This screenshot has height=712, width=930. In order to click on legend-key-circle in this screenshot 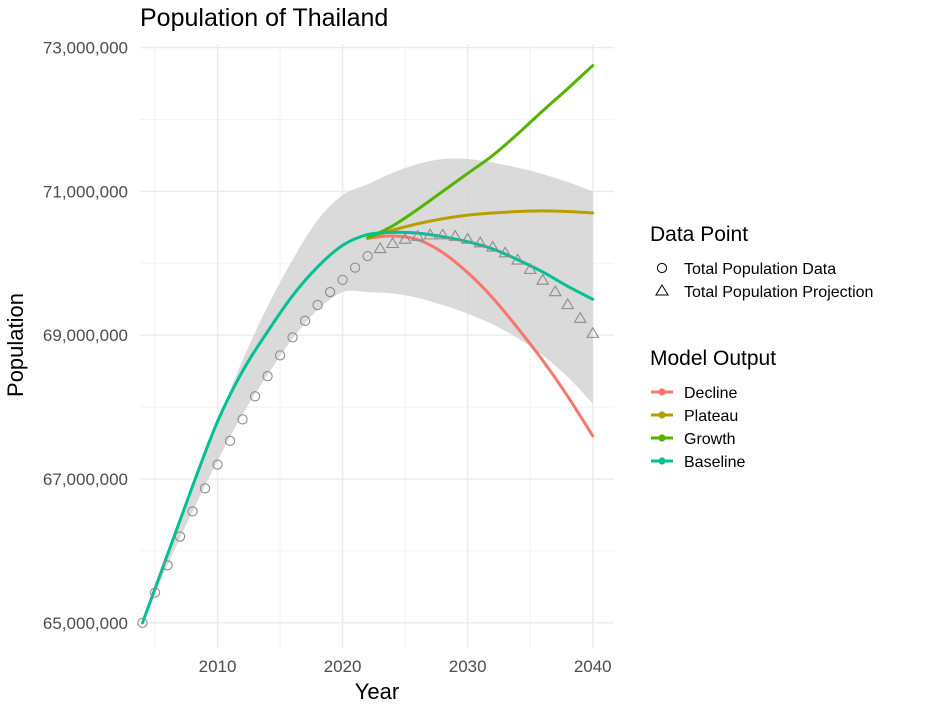, I will do `click(662, 268)`.